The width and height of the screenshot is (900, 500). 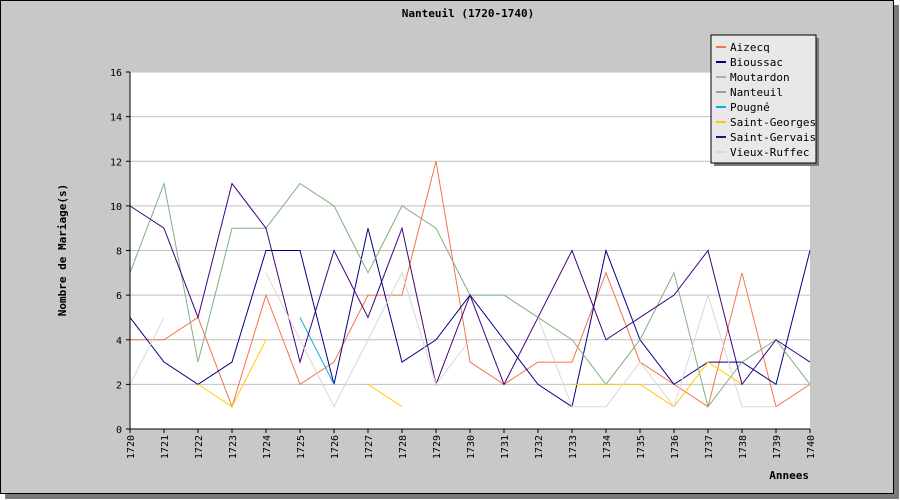 I want to click on x-tick-label: 1736, so click(x=675, y=447).